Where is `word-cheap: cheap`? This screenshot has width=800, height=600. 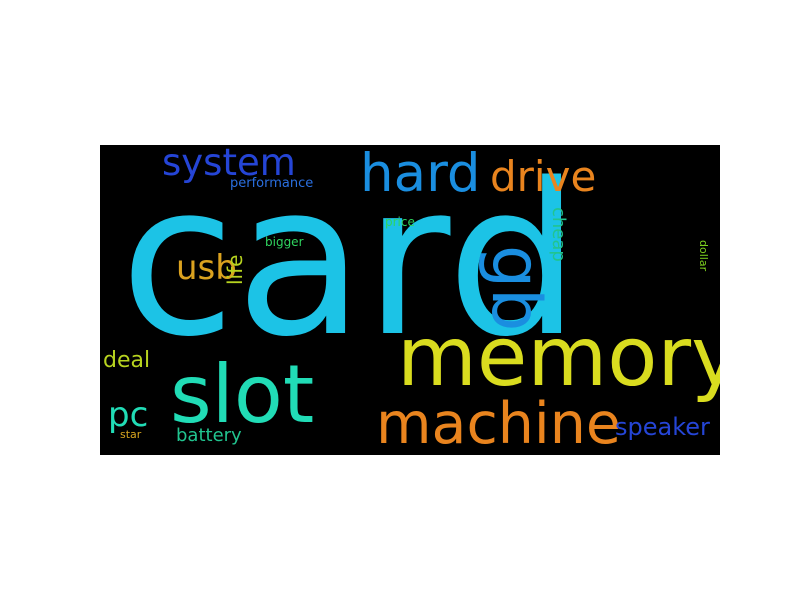
word-cheap: cheap is located at coordinates (558, 234).